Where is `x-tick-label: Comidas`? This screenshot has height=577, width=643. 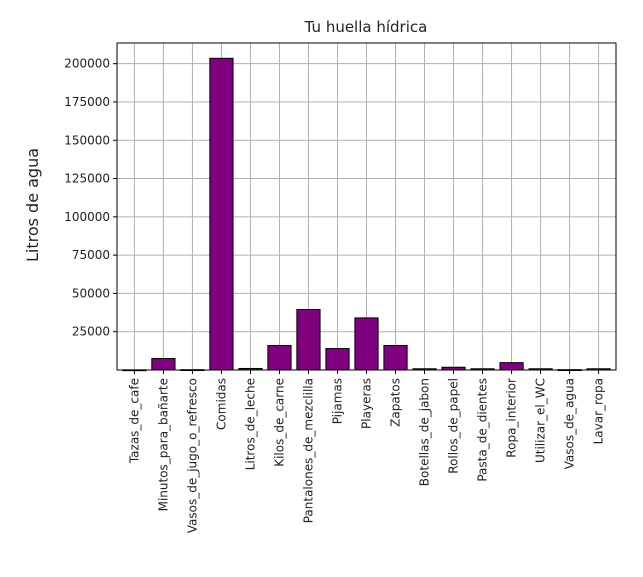
x-tick-label: Comidas is located at coordinates (221, 404).